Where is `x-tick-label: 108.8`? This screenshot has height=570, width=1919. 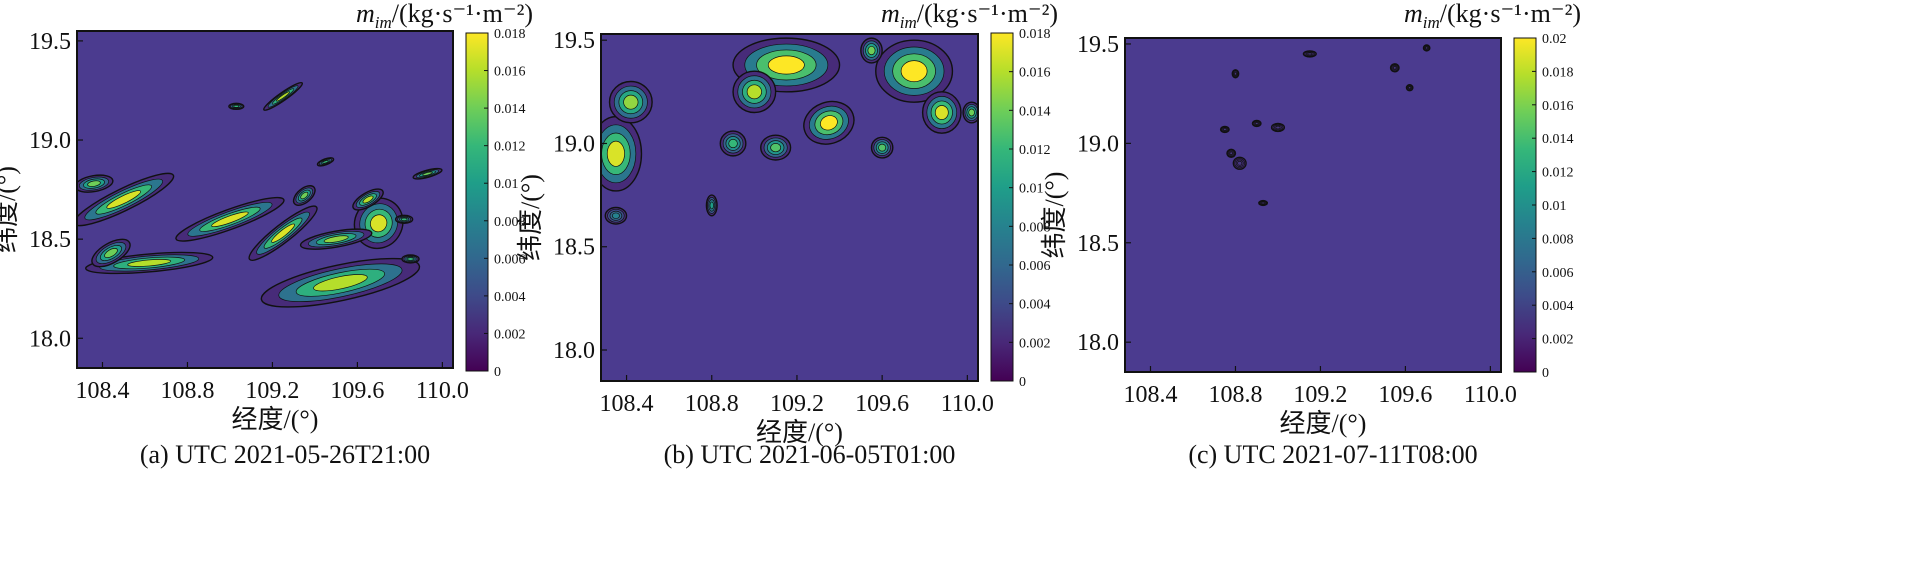 x-tick-label: 108.8 is located at coordinates (712, 404).